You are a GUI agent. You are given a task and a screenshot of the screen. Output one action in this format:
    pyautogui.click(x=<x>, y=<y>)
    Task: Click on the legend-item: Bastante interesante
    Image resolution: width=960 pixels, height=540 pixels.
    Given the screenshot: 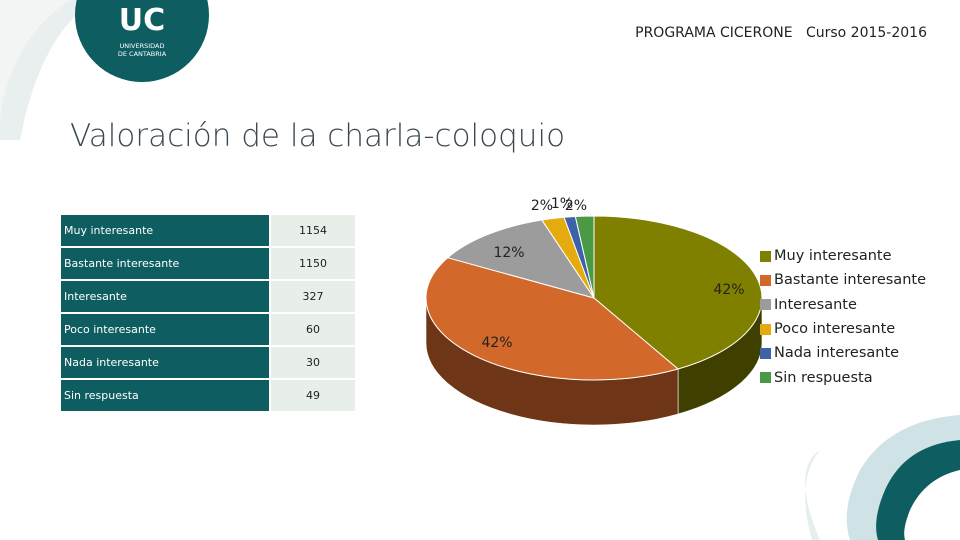 What is the action you would take?
    pyautogui.click(x=843, y=280)
    